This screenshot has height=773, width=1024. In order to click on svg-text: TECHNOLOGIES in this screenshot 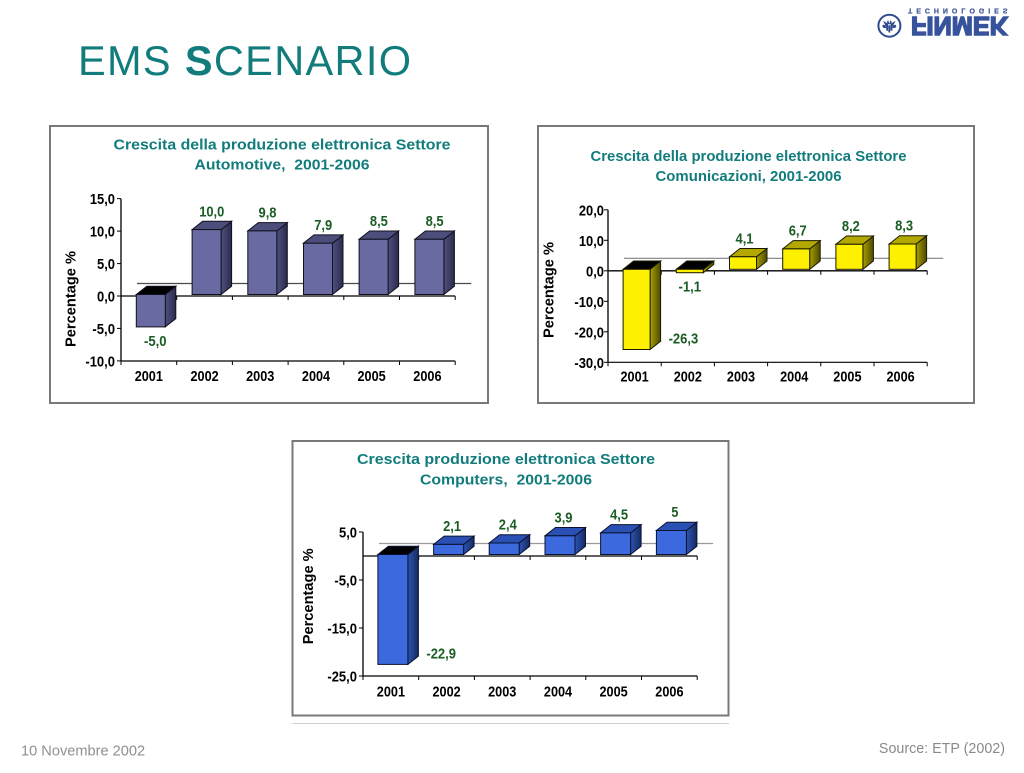, I will do `click(960, 10)`.